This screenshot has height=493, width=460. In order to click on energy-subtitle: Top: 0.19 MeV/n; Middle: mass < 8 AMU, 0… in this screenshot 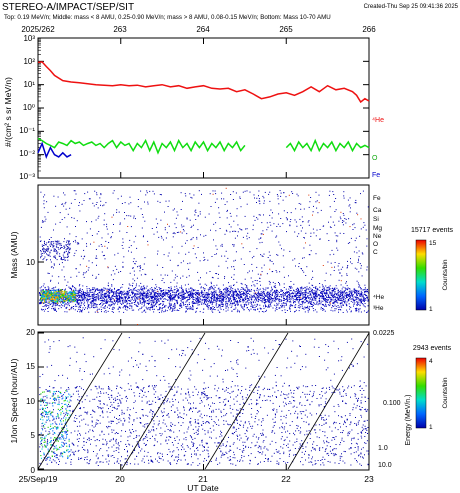, I will do `click(167, 17)`.